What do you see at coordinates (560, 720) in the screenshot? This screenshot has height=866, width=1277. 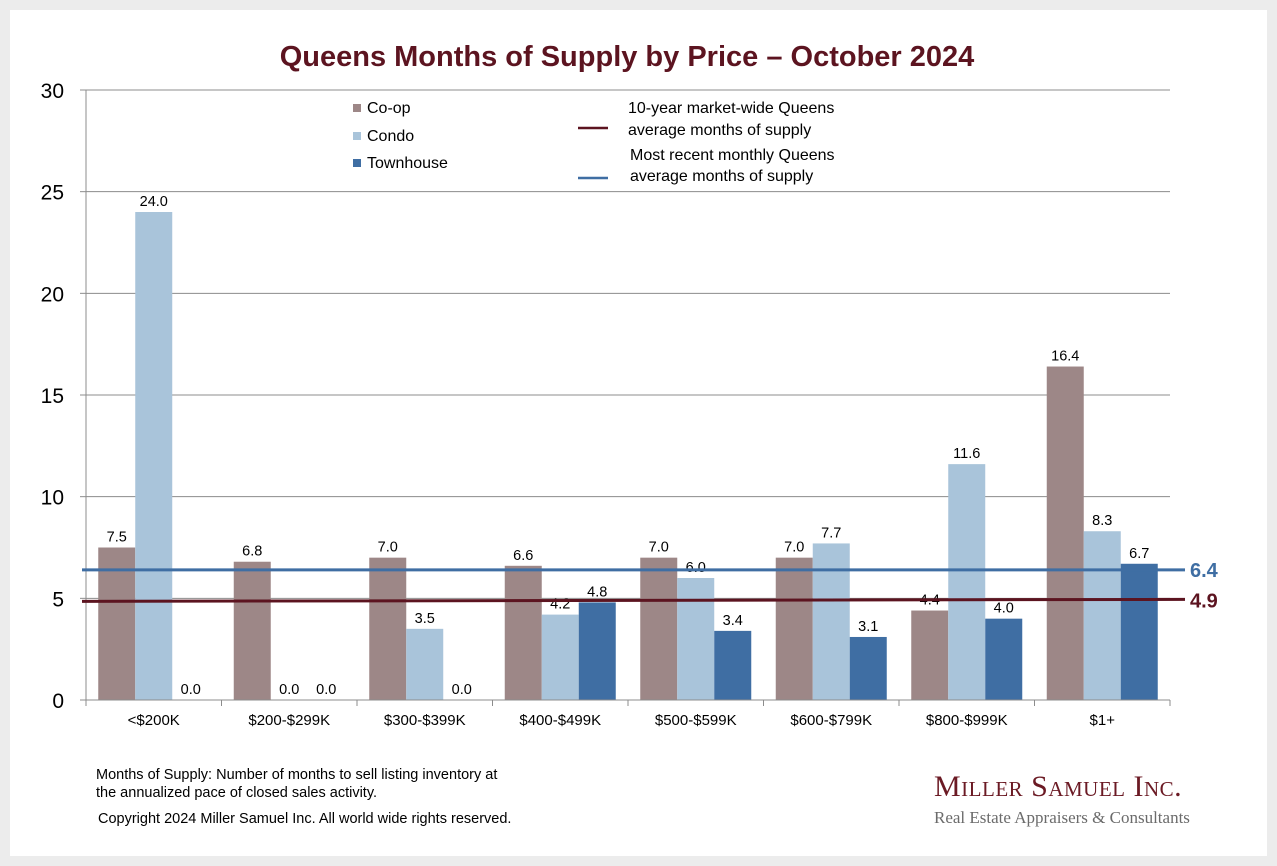 I see `x-tick-label: $400-$499K` at bounding box center [560, 720].